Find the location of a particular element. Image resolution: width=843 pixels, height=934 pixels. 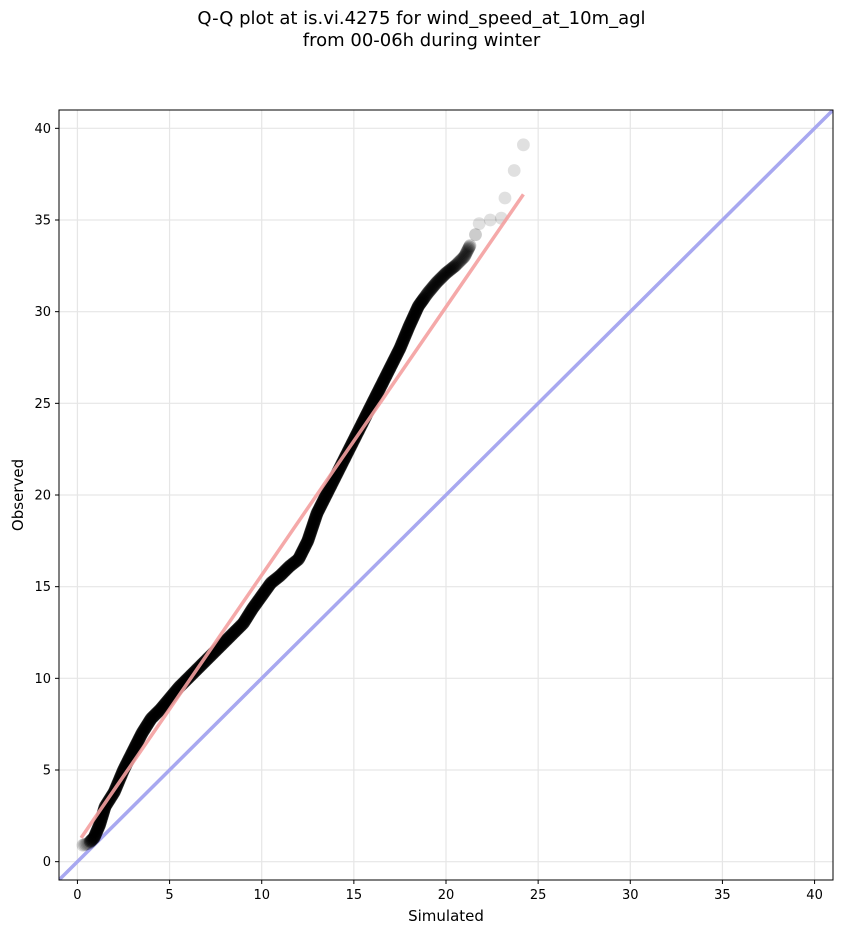

x-tick-label: 5 is located at coordinates (169, 895).